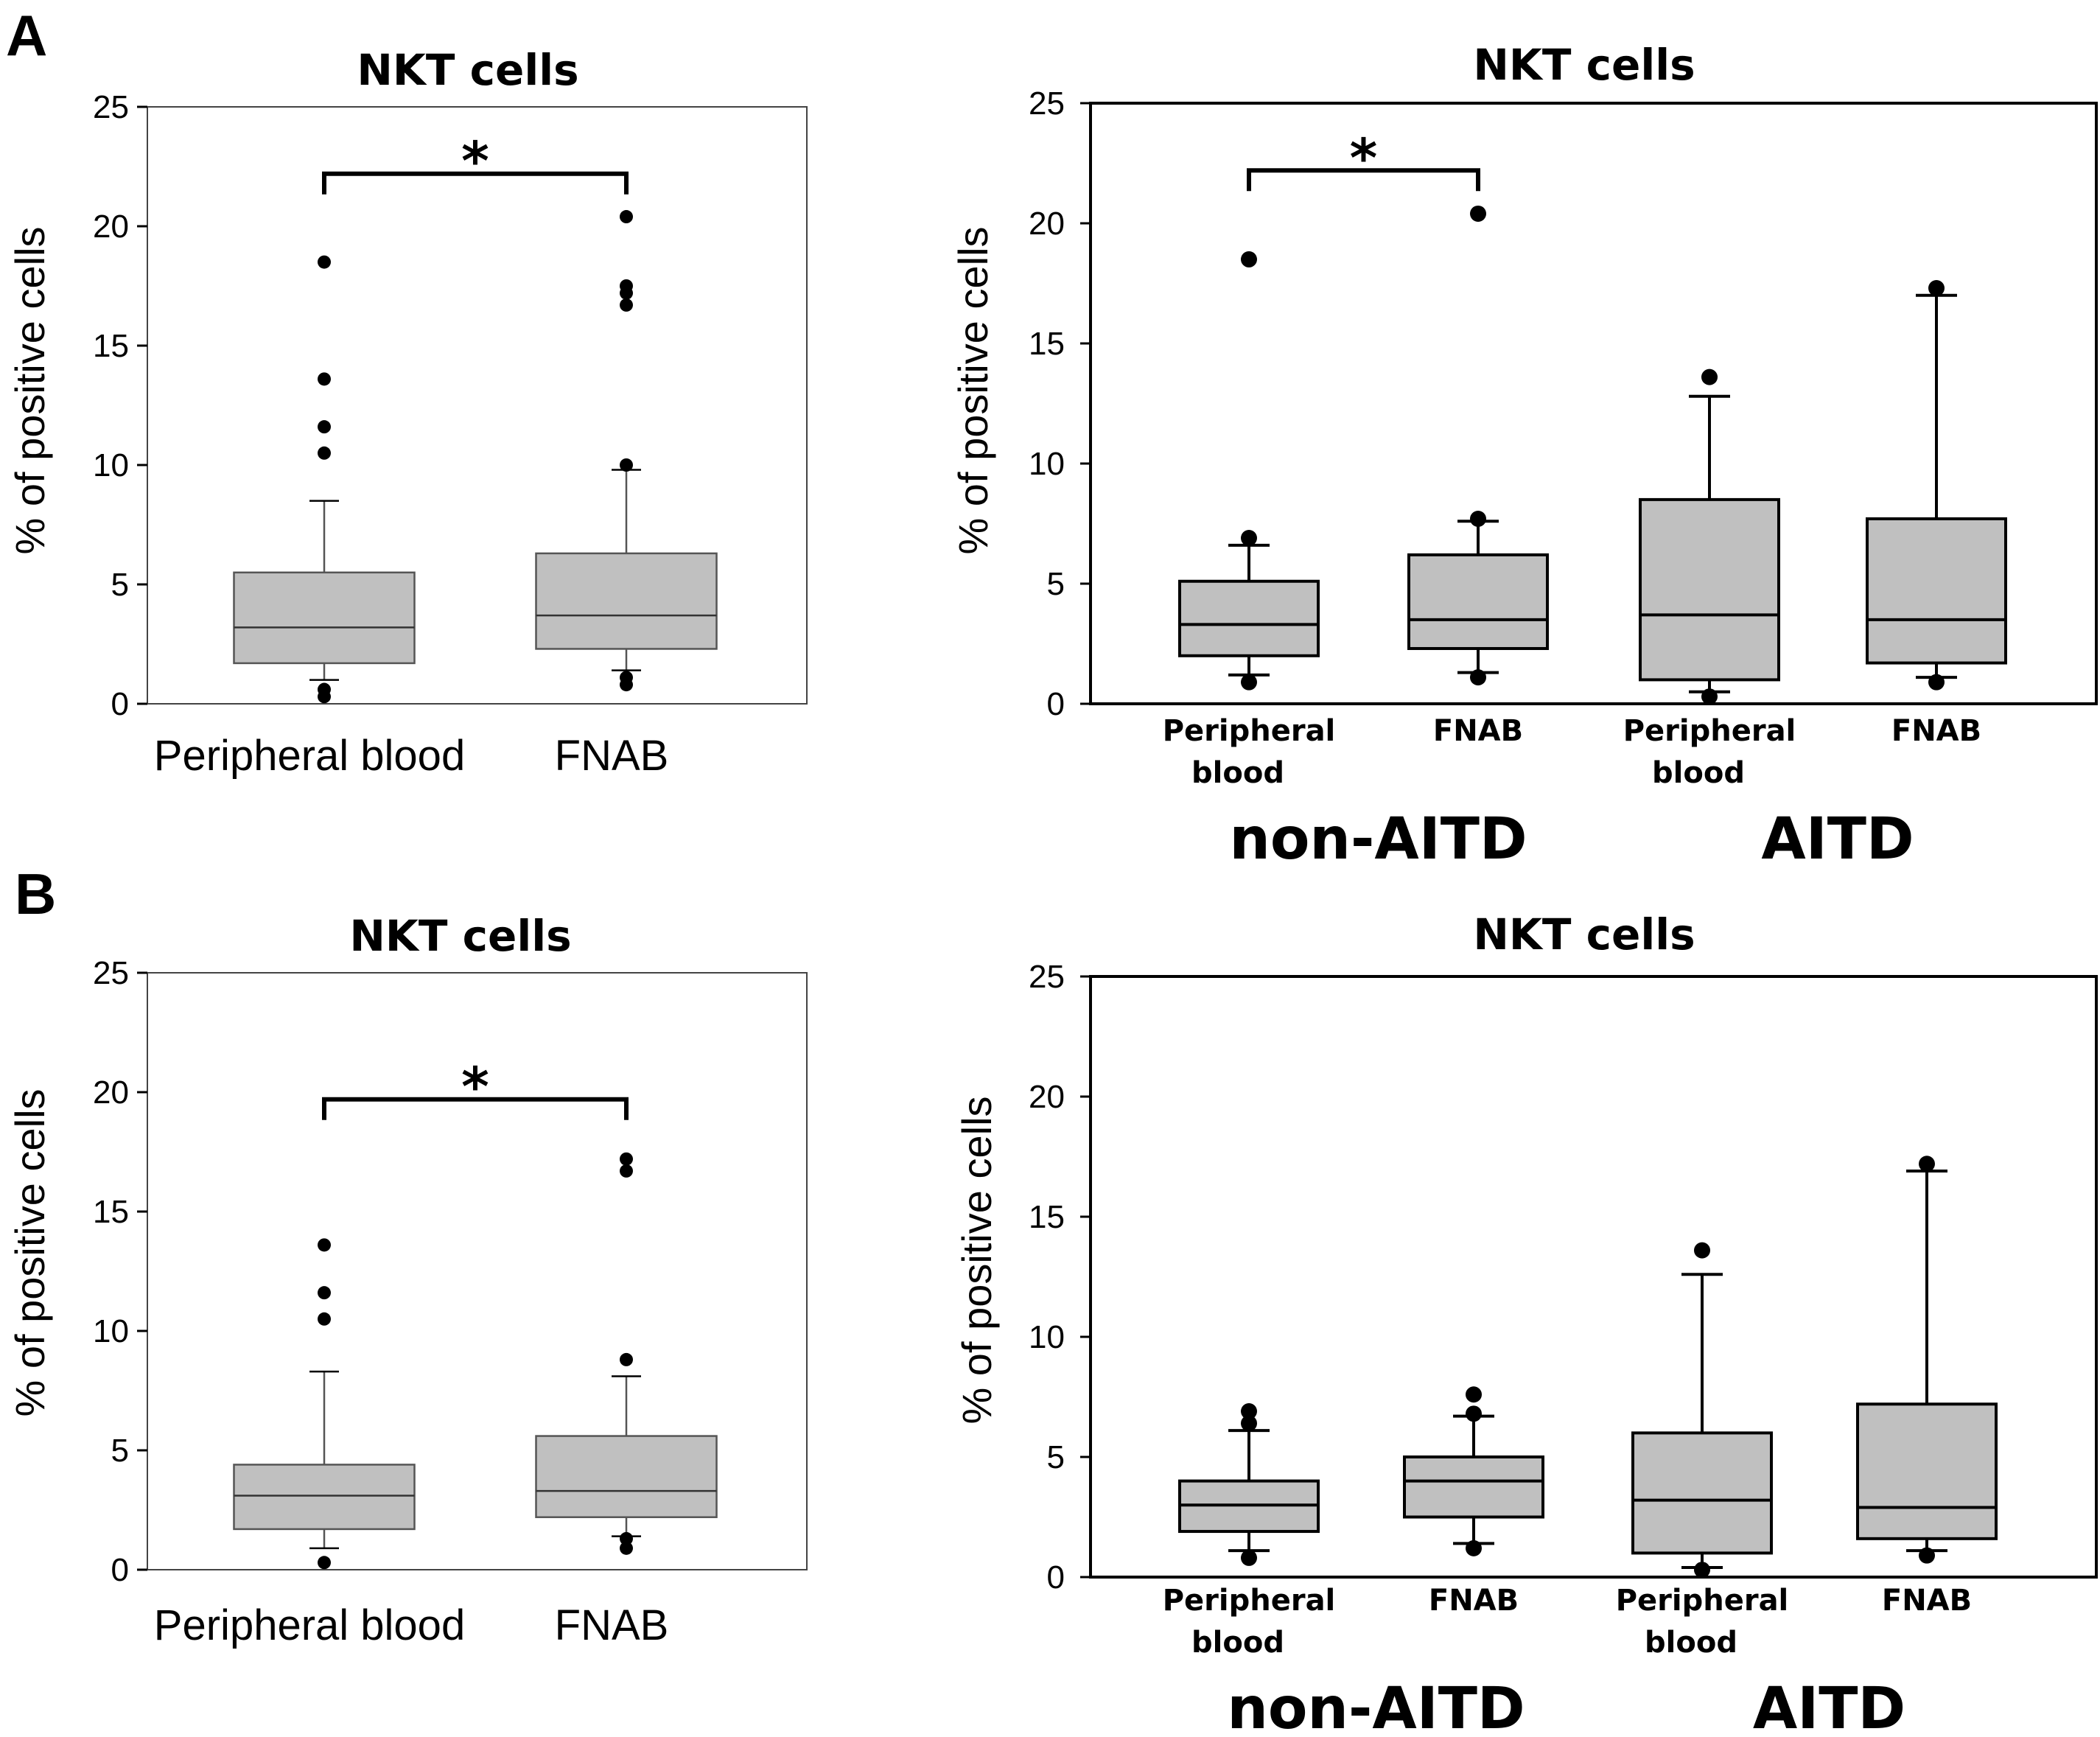 This screenshot has width=2100, height=1737. What do you see at coordinates (1829, 1706) in the screenshot?
I see `group-label: AITD` at bounding box center [1829, 1706].